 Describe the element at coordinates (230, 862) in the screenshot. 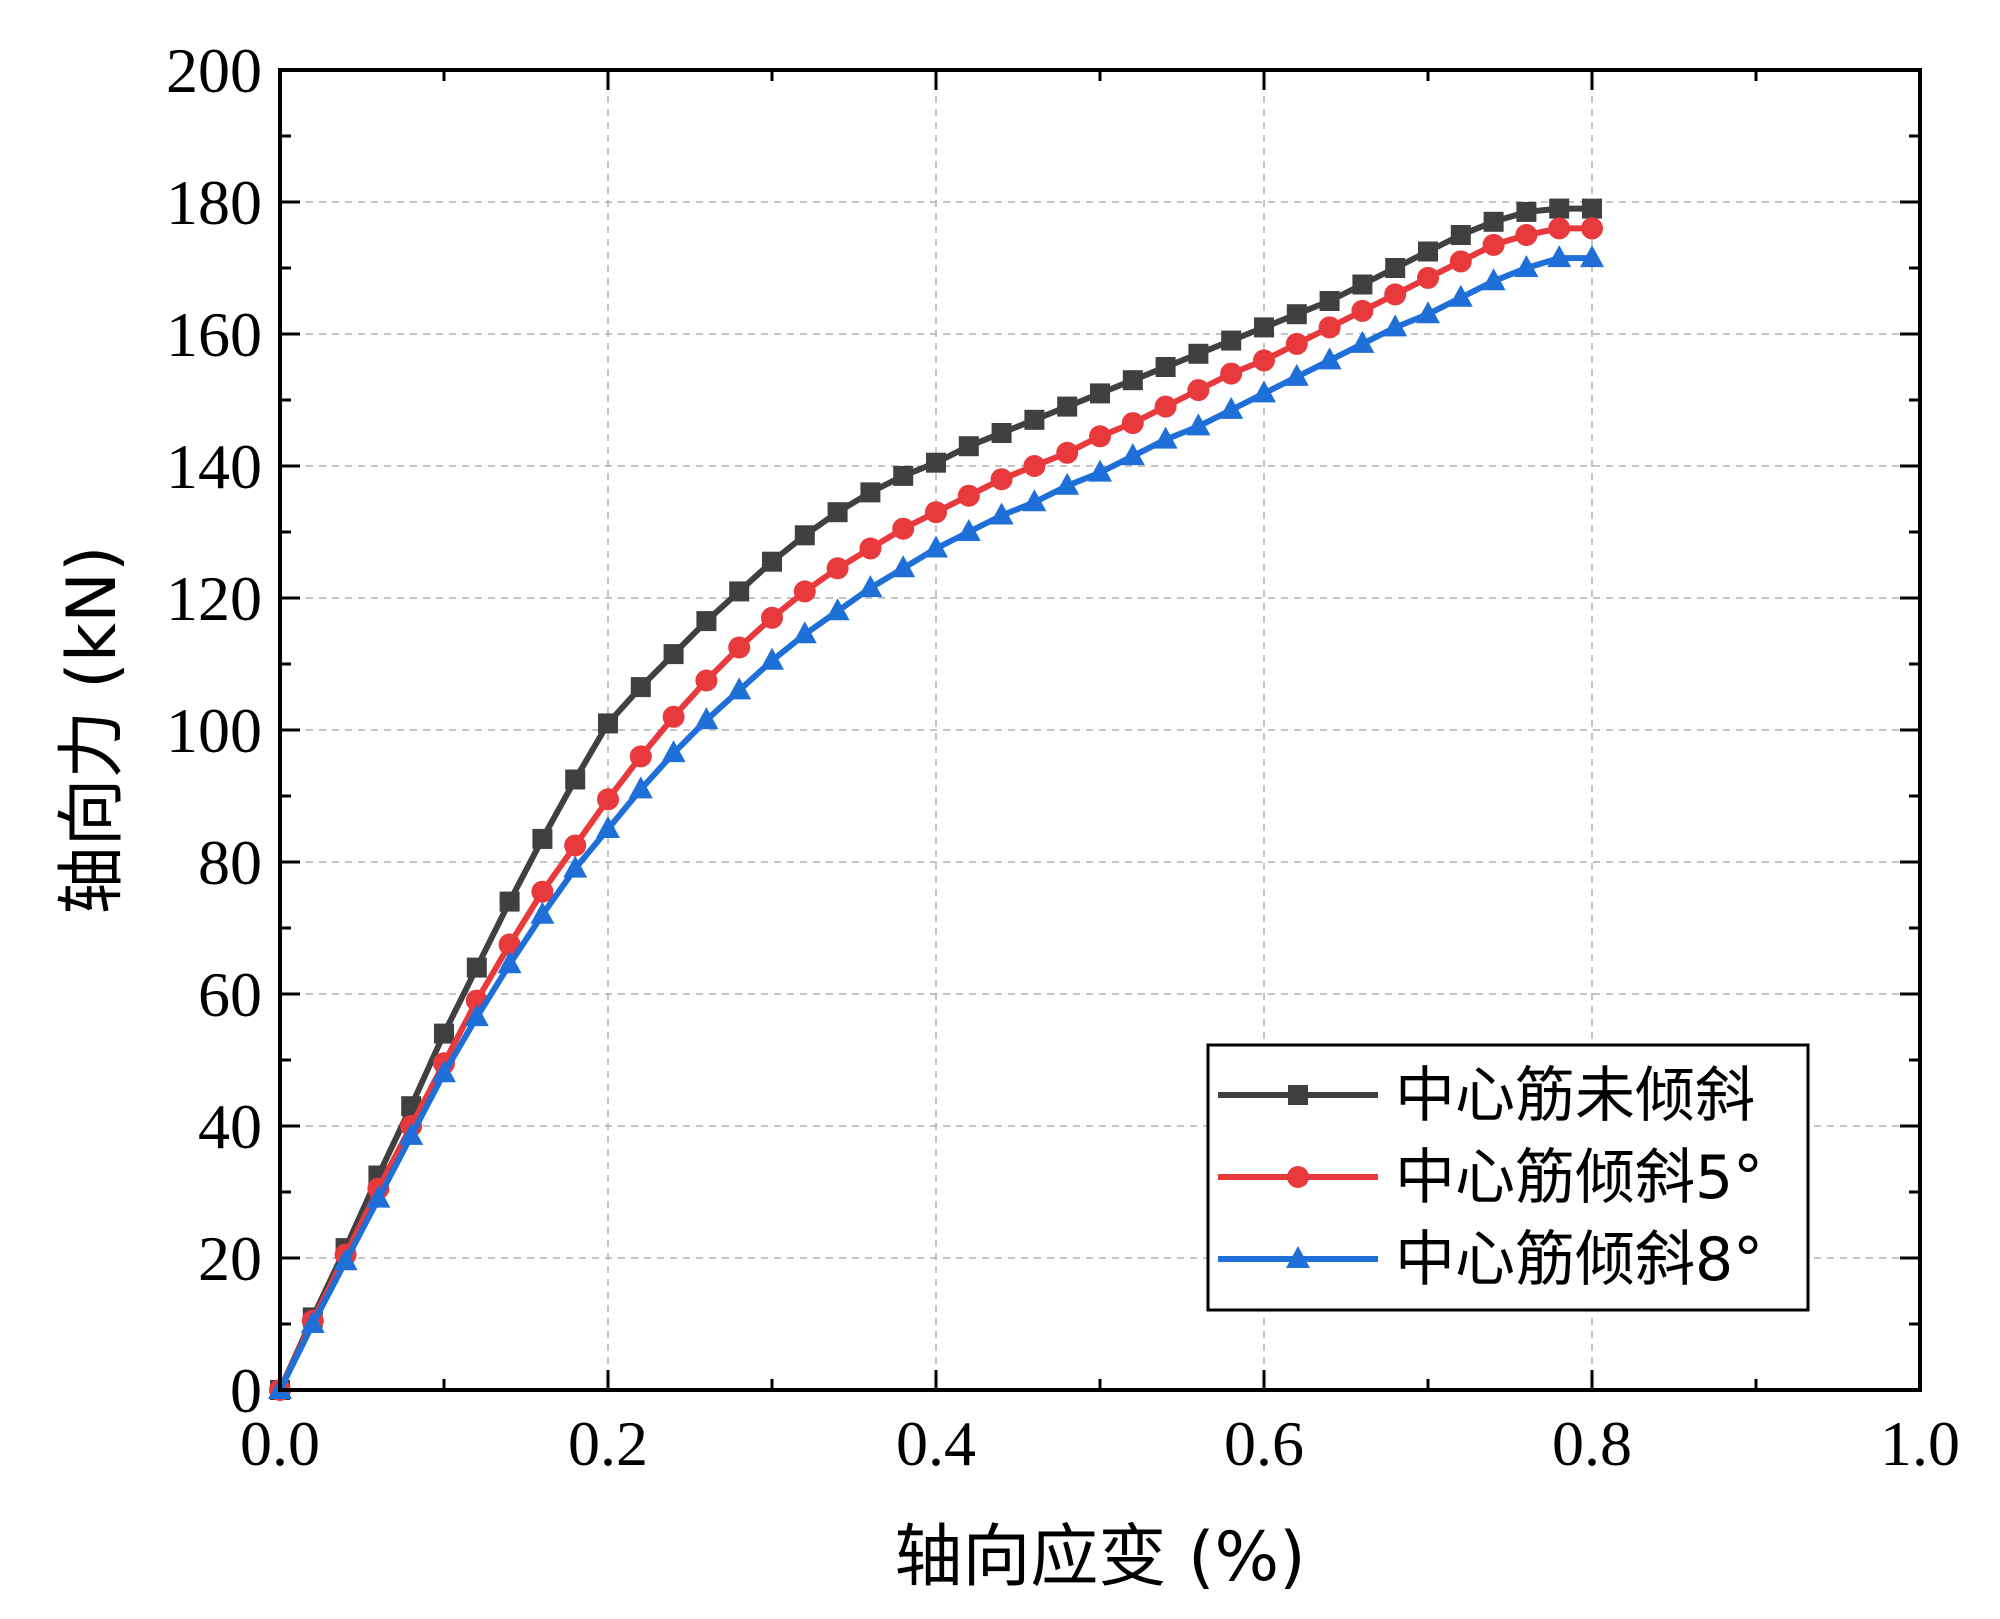

I see `y-tick-label: 80` at that location.